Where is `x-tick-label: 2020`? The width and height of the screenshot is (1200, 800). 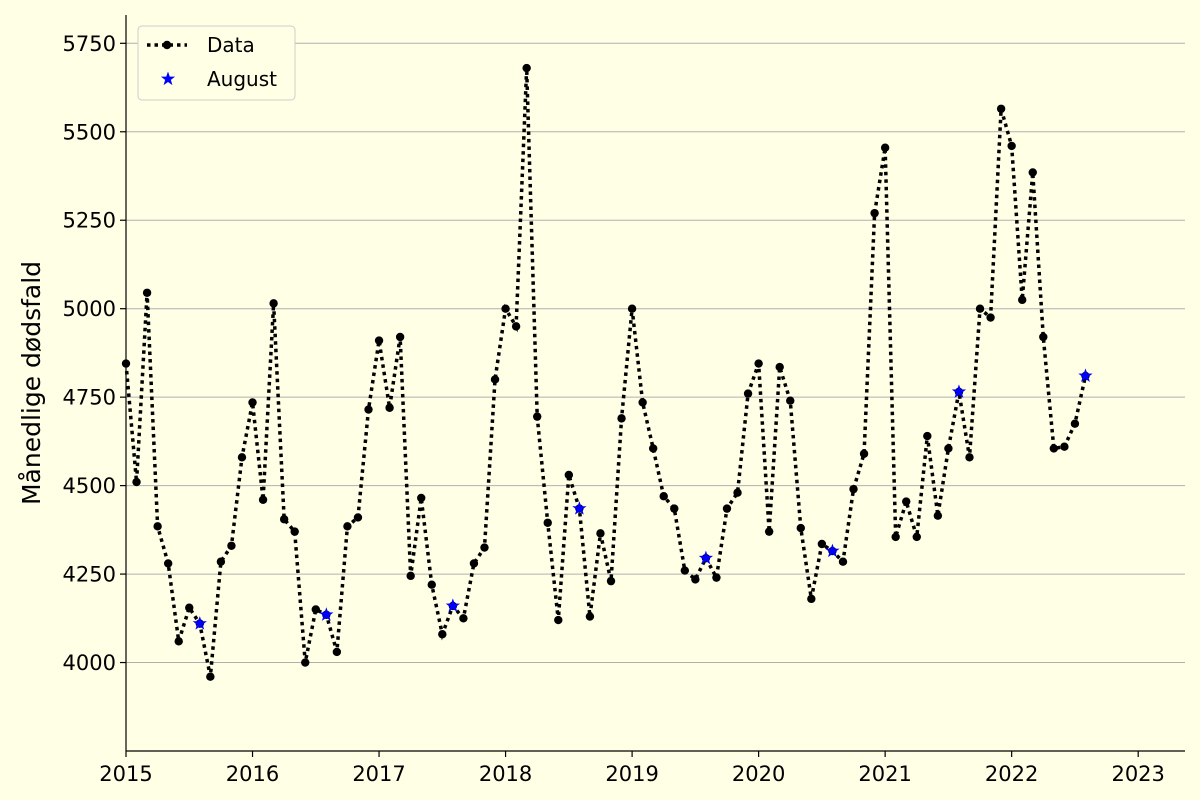 x-tick-label: 2020 is located at coordinates (758, 774).